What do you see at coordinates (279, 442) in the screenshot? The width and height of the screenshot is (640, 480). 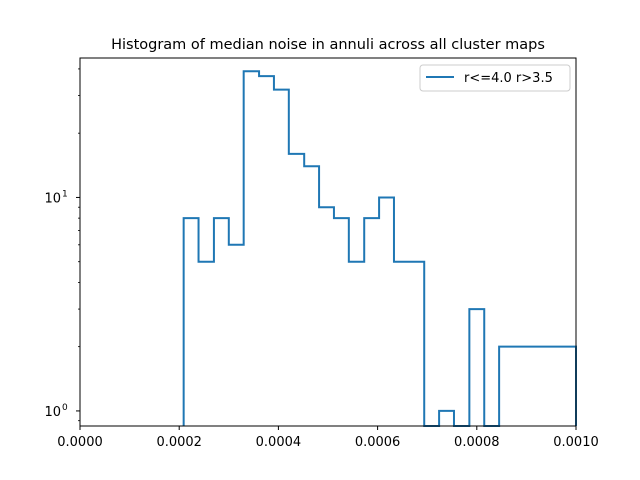 I see `x-tick-label: 0.0004` at bounding box center [279, 442].